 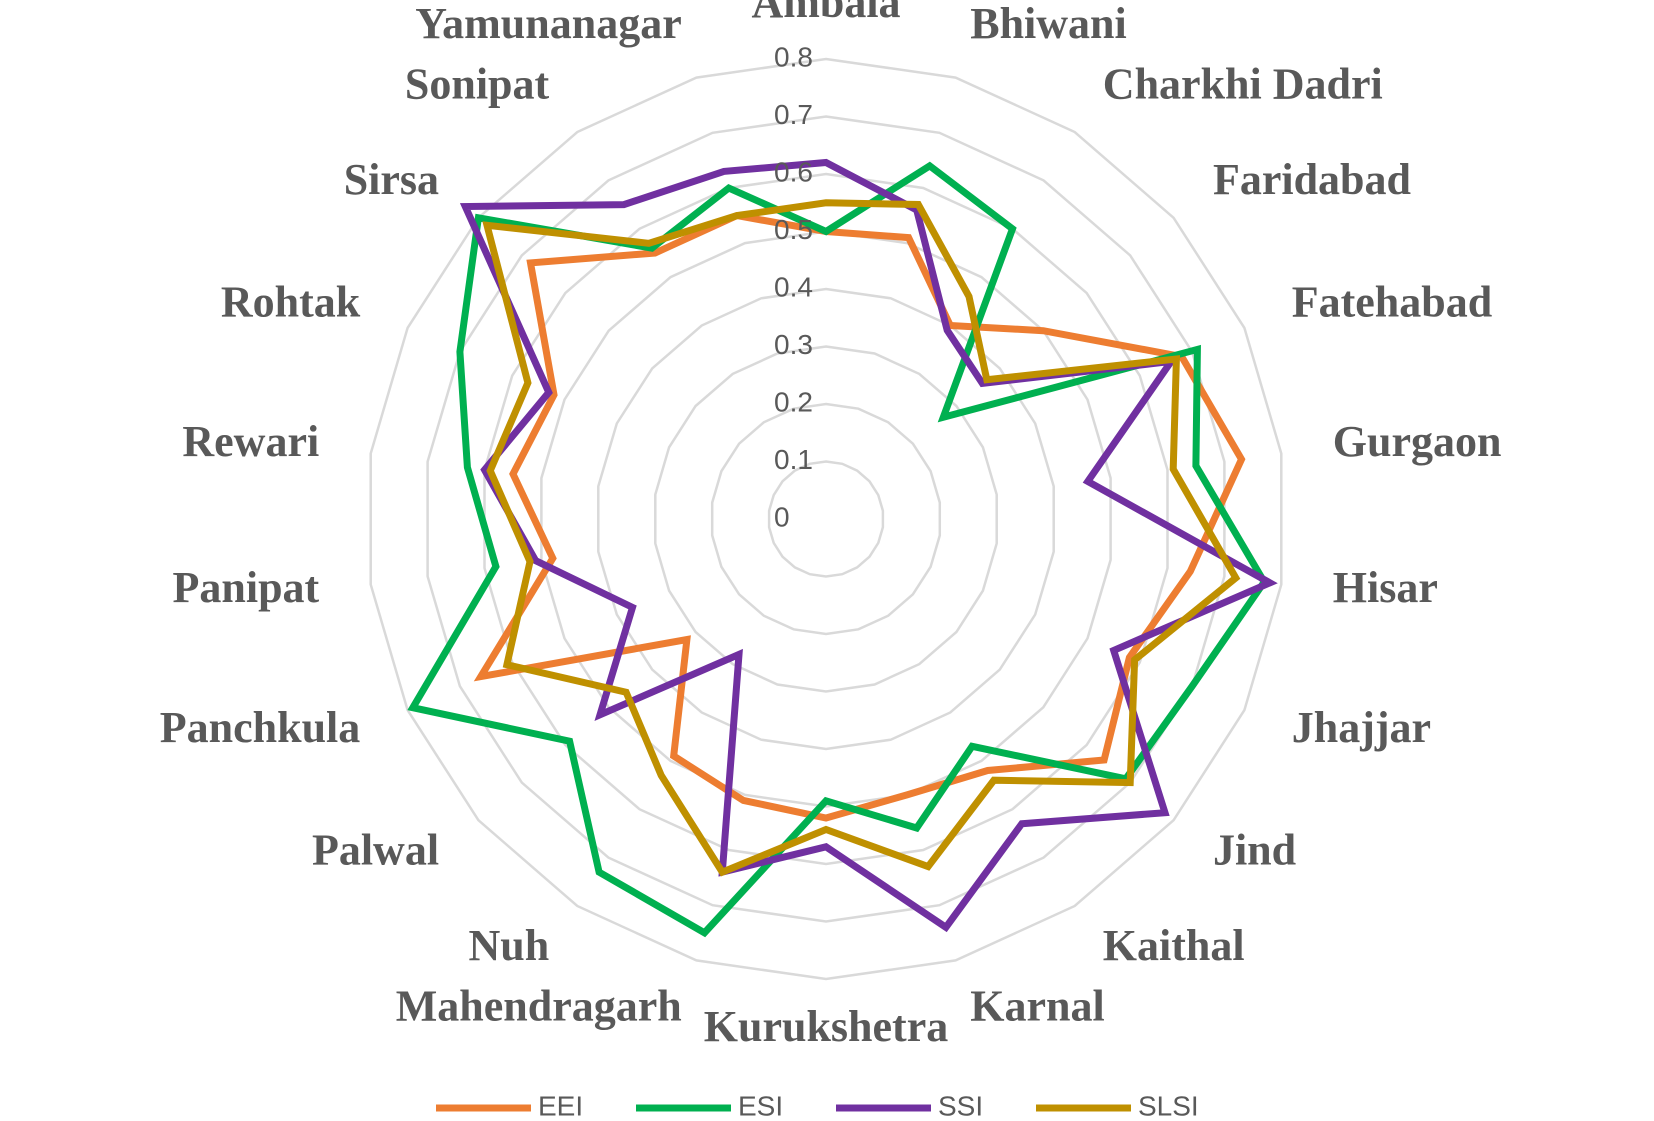 I want to click on y-tick-label: 0, so click(x=782, y=516).